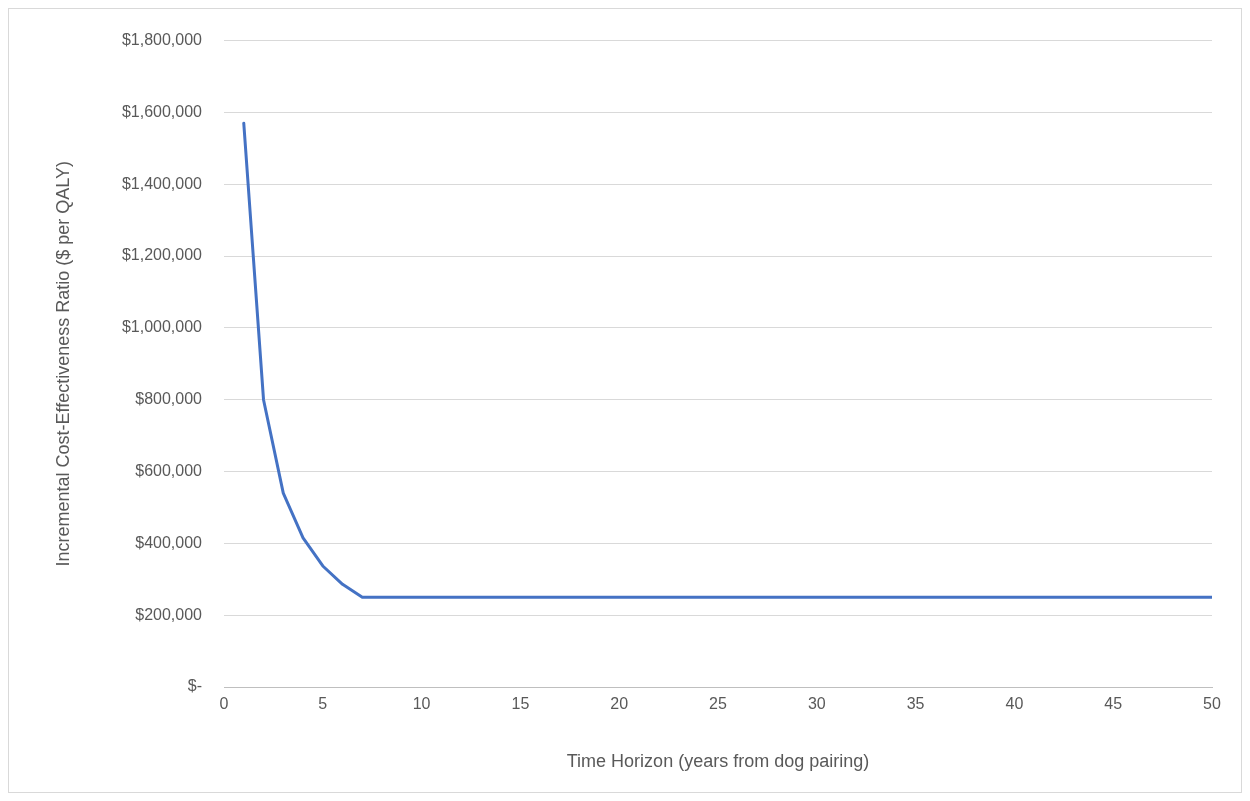  What do you see at coordinates (162, 111) in the screenshot?
I see `y-tick-label: $1,600,000` at bounding box center [162, 111].